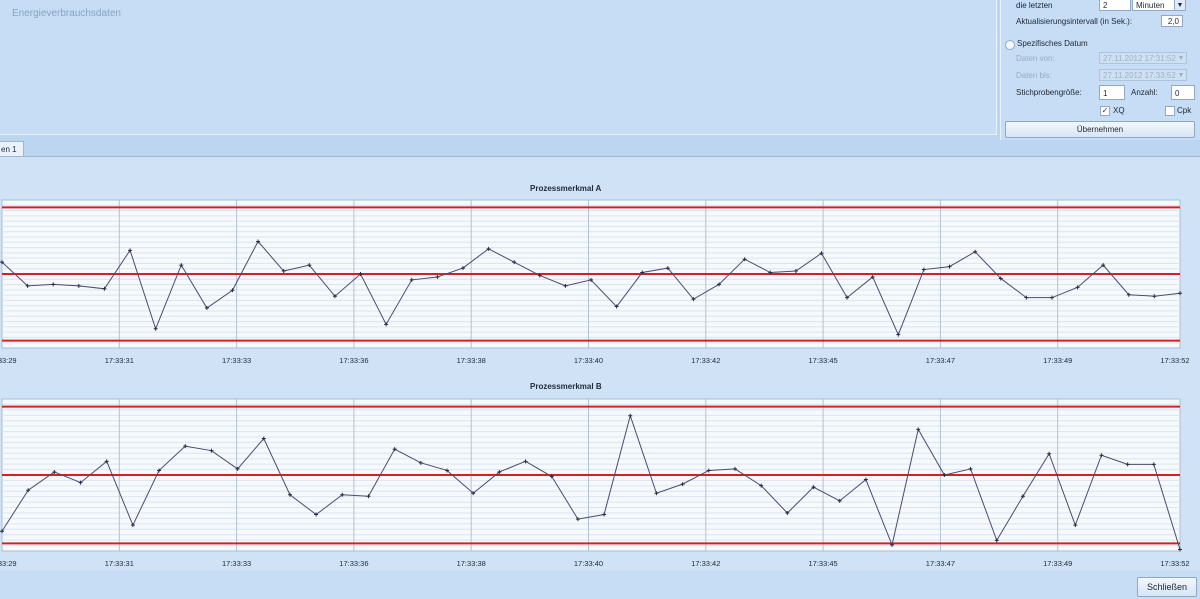 Image resolution: width=1200 pixels, height=599 pixels. Describe the element at coordinates (566, 386) in the screenshot. I see `chart-b-title: Prozessmerkmal B` at that location.